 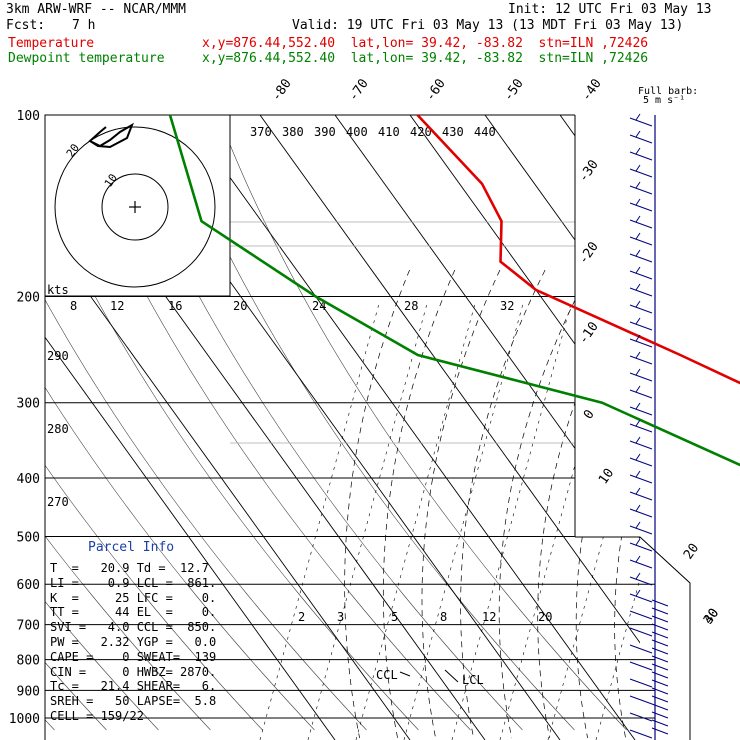 What do you see at coordinates (28, 691) in the screenshot?
I see `pressure-label-900: 900` at bounding box center [28, 691].